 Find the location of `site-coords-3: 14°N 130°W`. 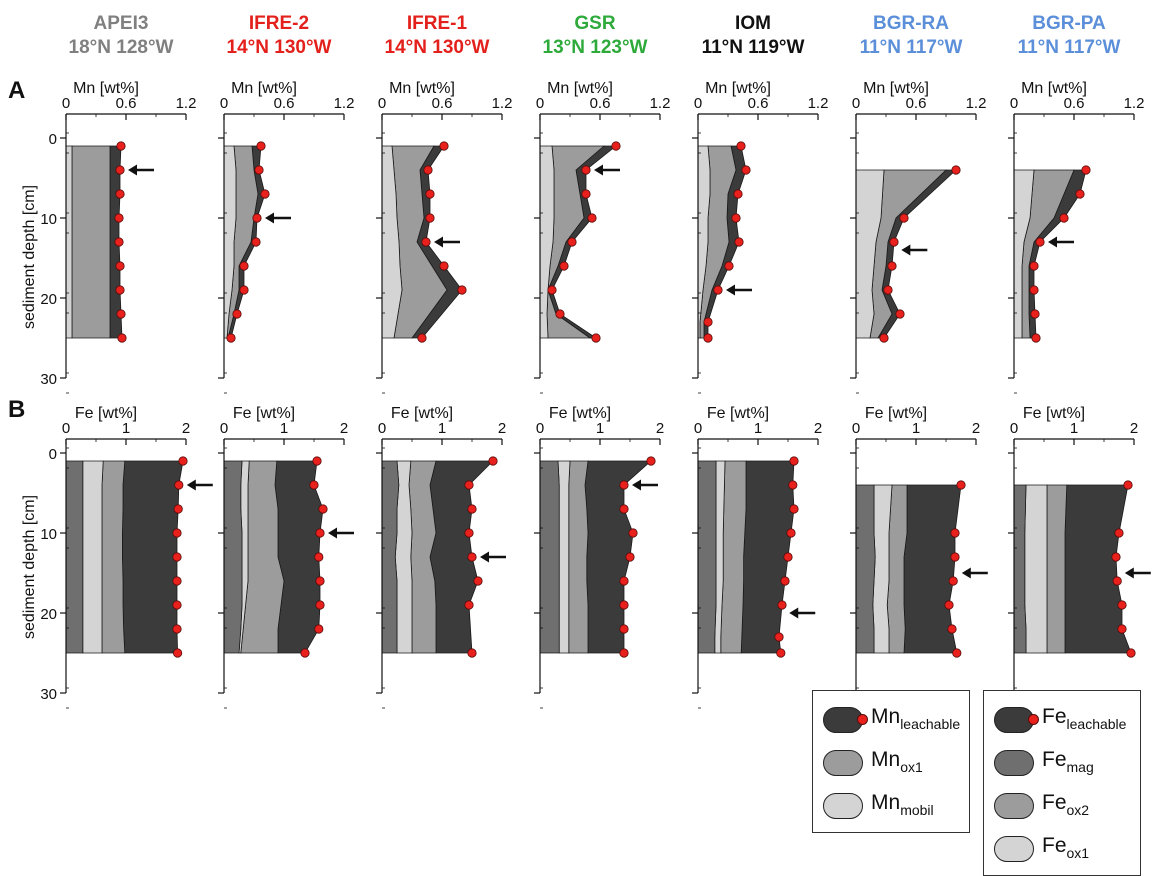

site-coords-3: 14°N 130°W is located at coordinates (437, 47).